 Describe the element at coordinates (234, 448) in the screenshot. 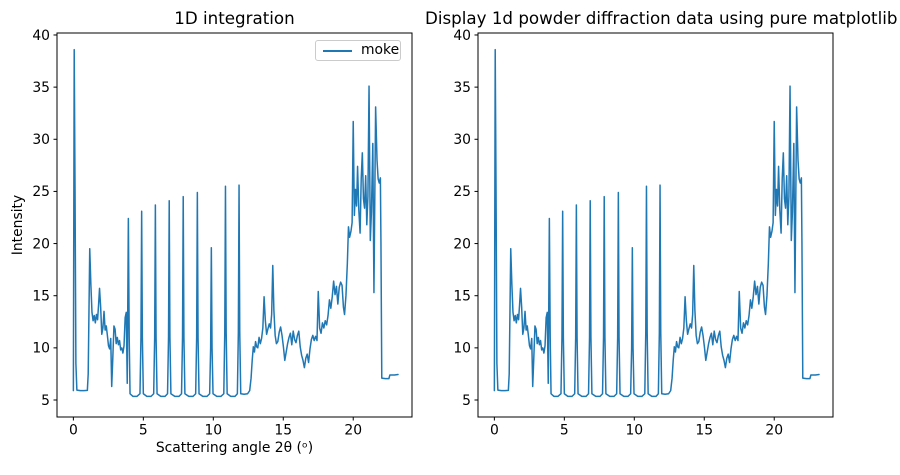

I see `chart1-x-axis-label: Scattering angle 2θ (ᵒ)` at that location.